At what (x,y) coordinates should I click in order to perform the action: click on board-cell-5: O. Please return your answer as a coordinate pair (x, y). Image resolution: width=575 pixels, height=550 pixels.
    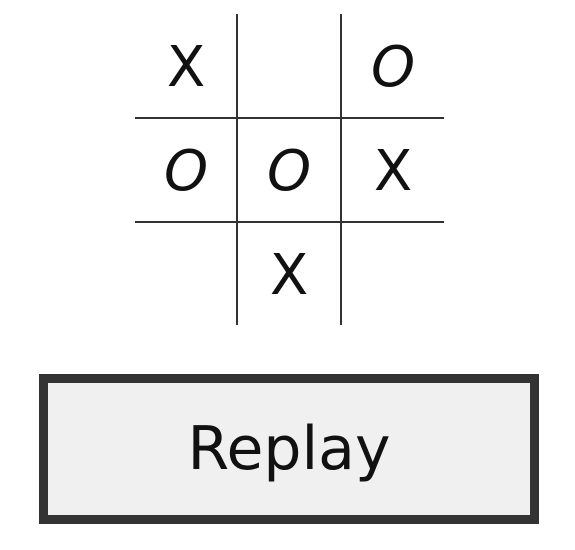
    Looking at the image, I should click on (289, 171).